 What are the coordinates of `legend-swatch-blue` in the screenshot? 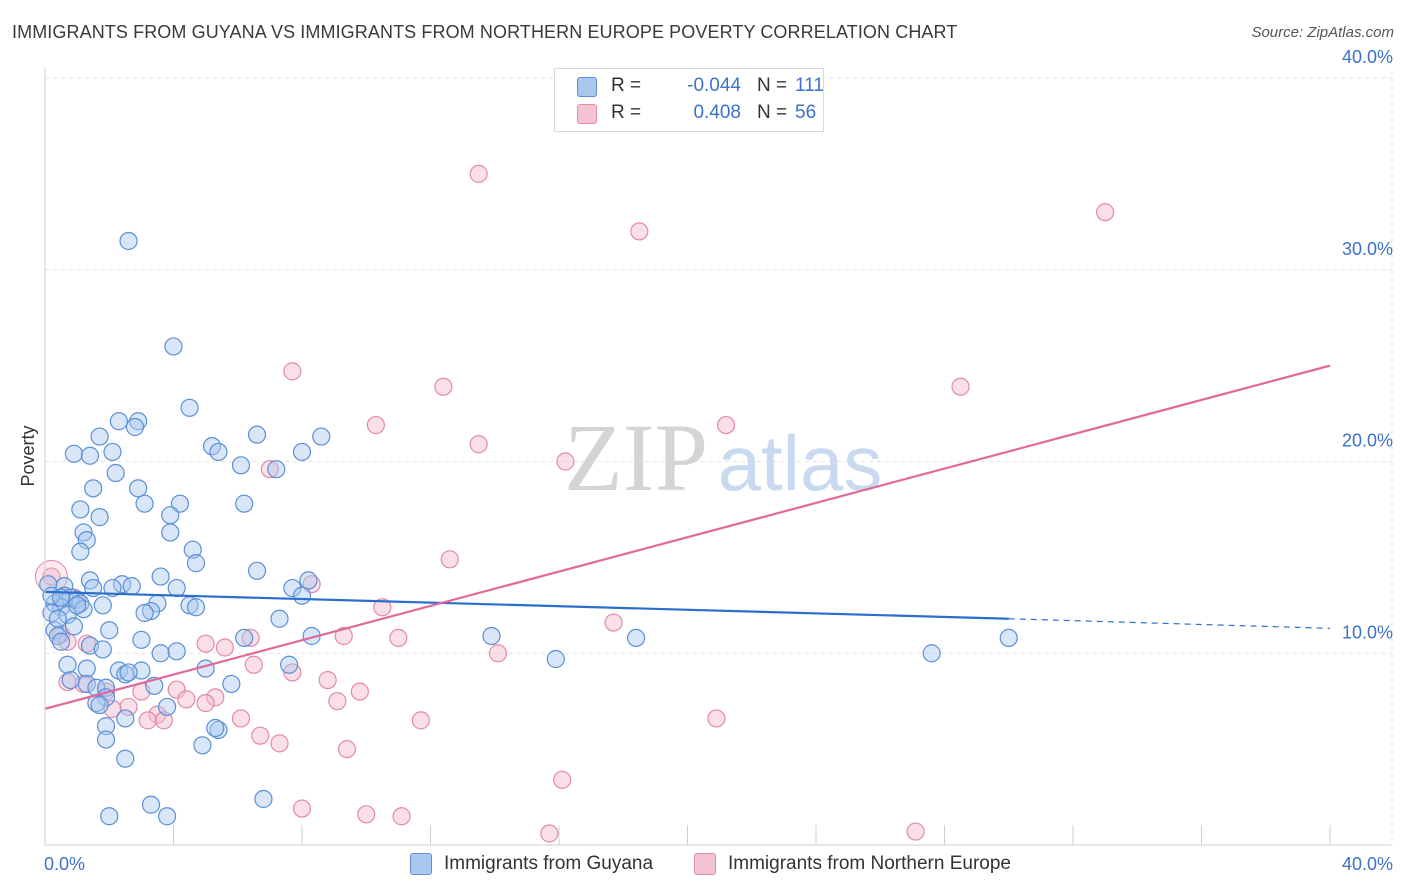 It's located at (587, 87).